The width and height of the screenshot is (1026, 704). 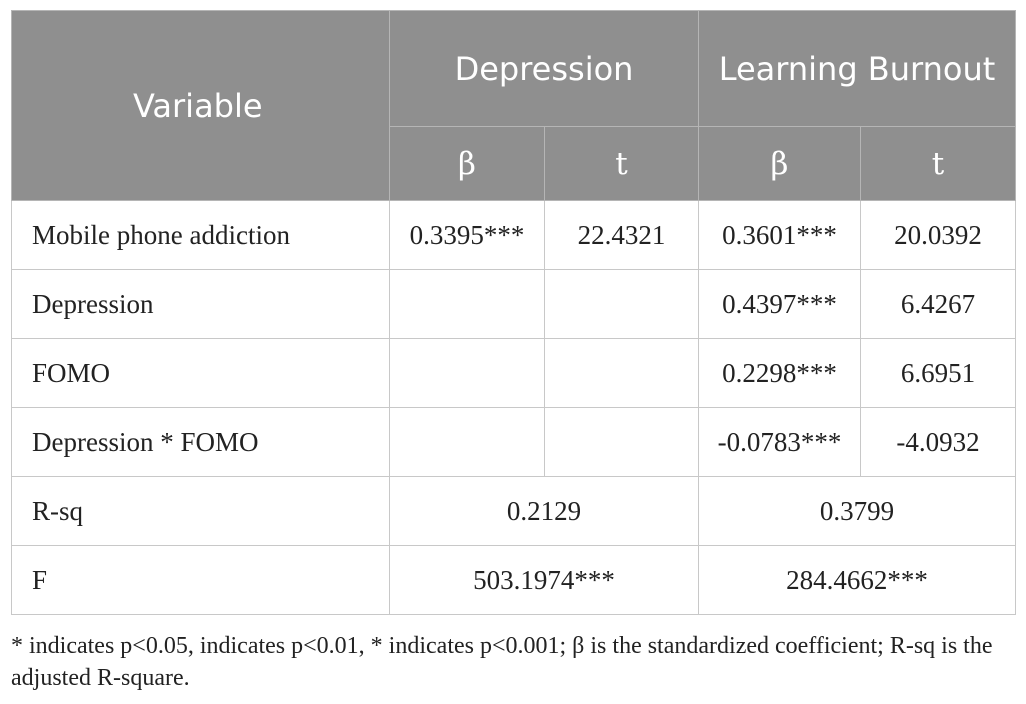 I want to click on cell-burnout-t: 6.4267, so click(x=938, y=304).